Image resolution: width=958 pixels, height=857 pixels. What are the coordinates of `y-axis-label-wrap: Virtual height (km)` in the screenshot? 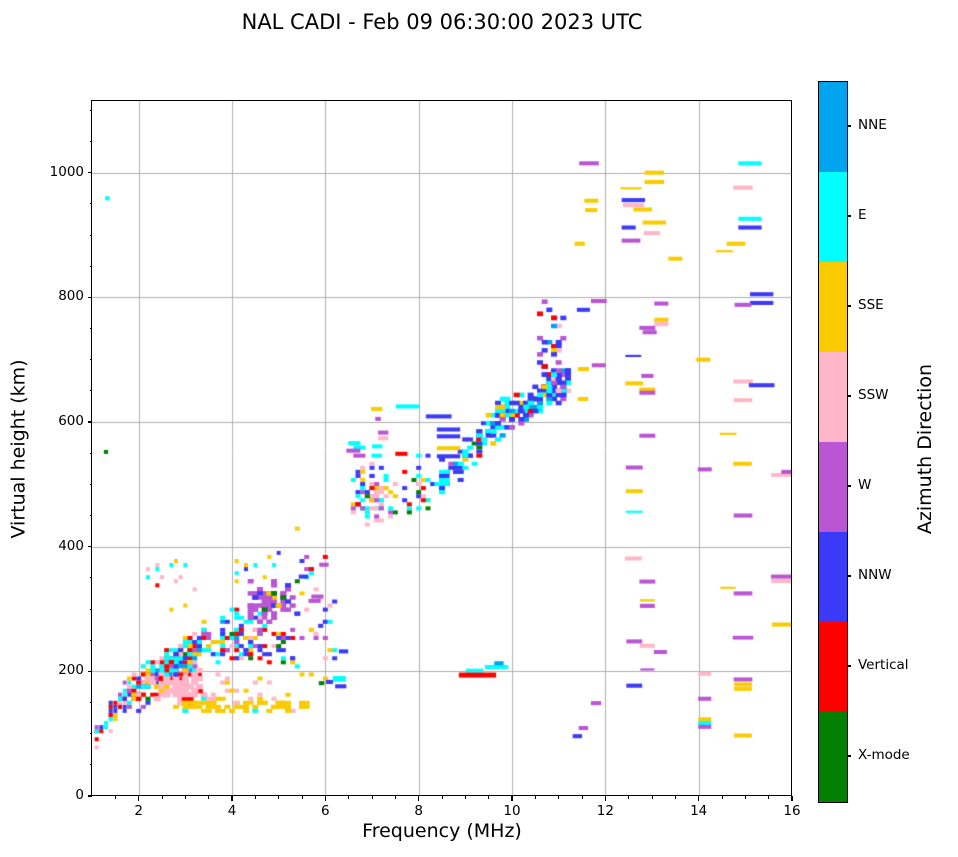 It's located at (19, 448).